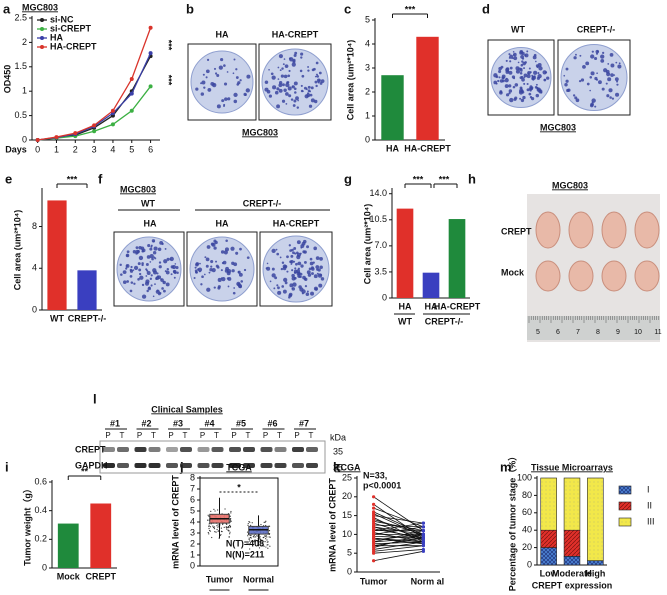 This screenshot has height=595, width=667. I want to click on y-tick-label: 40, so click(527, 530).